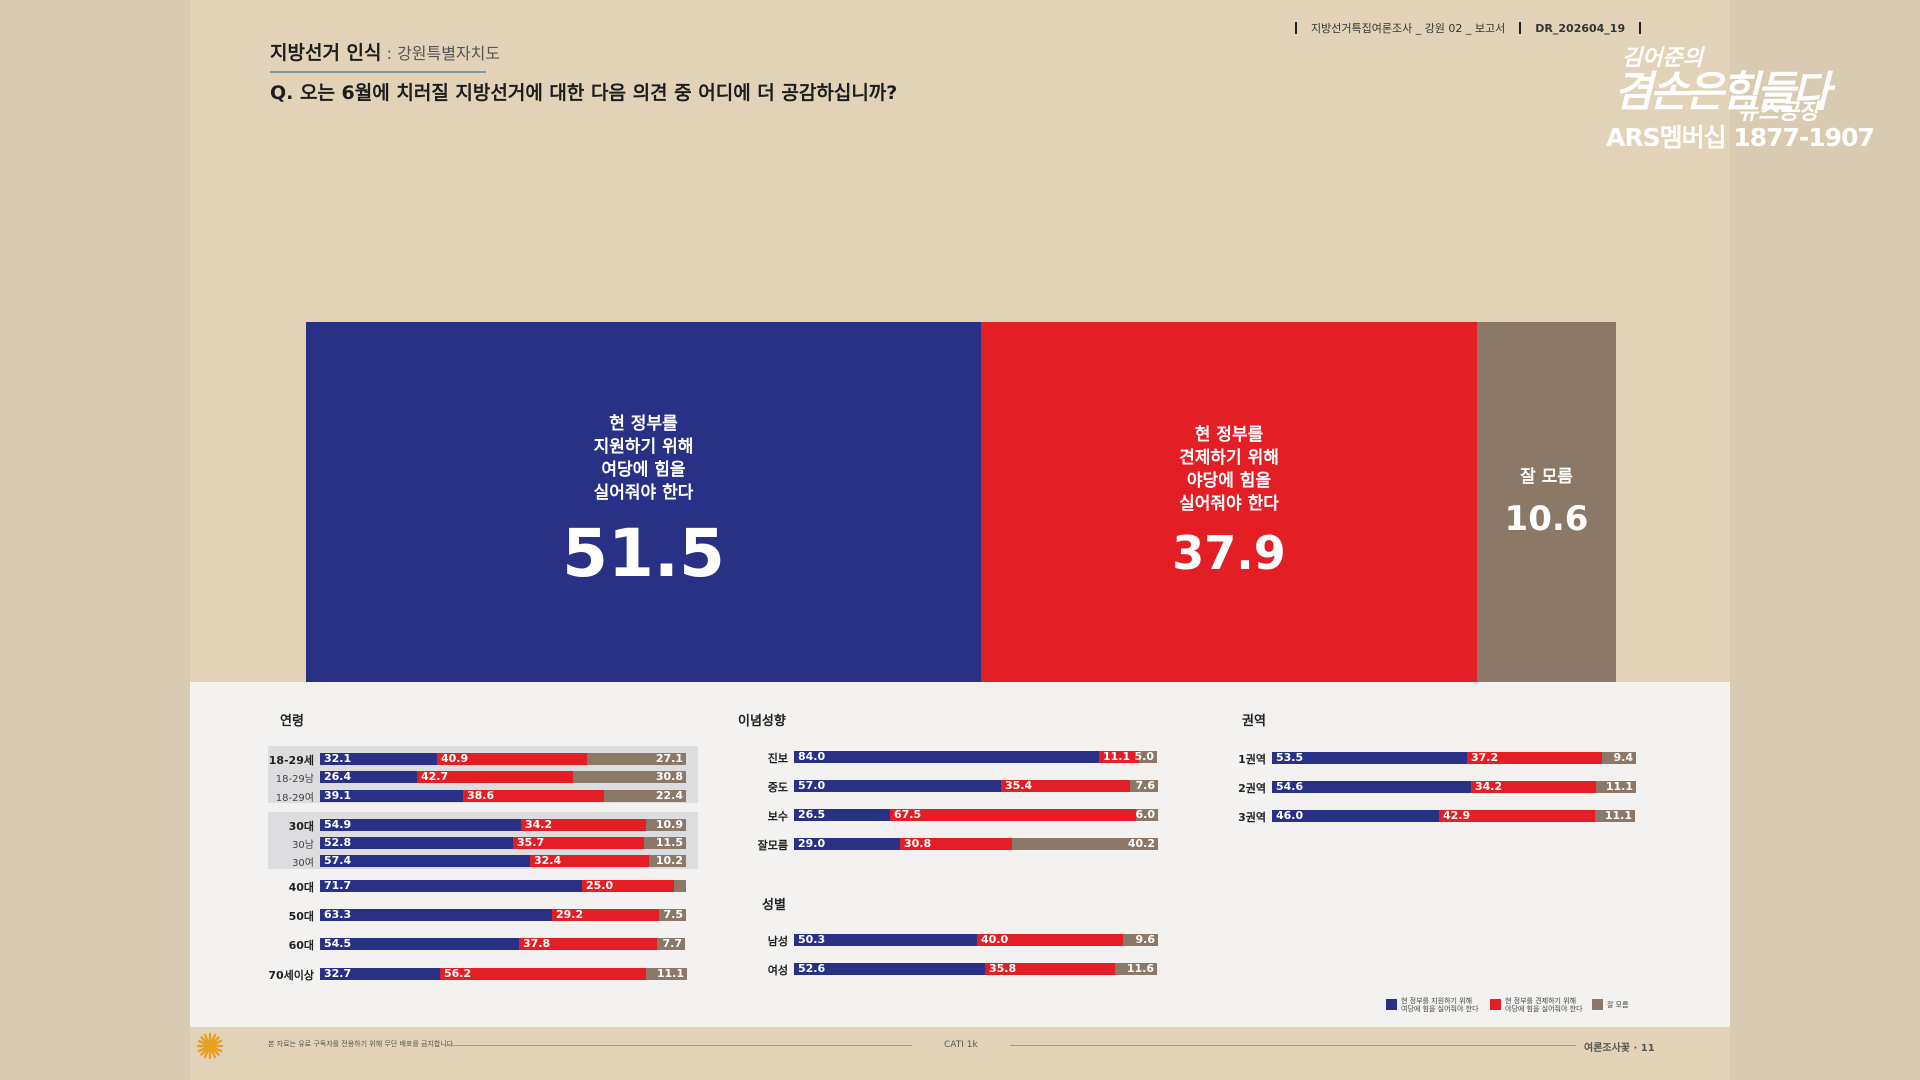 The image size is (1920, 1080). I want to click on show-logo: 김어준의 겸손은힘들다 뉴스공장 ARS멤버십 1877-1907, so click(1746, 95).